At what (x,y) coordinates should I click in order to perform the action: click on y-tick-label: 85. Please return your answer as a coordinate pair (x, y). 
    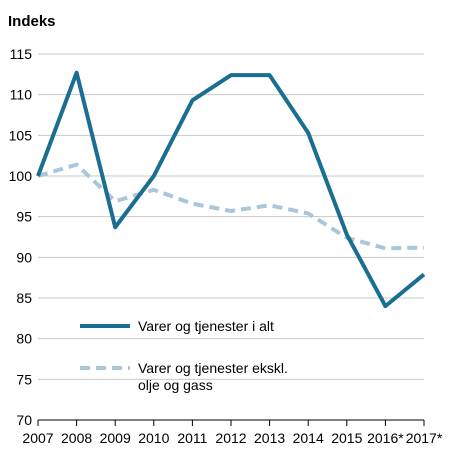
    Looking at the image, I should click on (24, 298).